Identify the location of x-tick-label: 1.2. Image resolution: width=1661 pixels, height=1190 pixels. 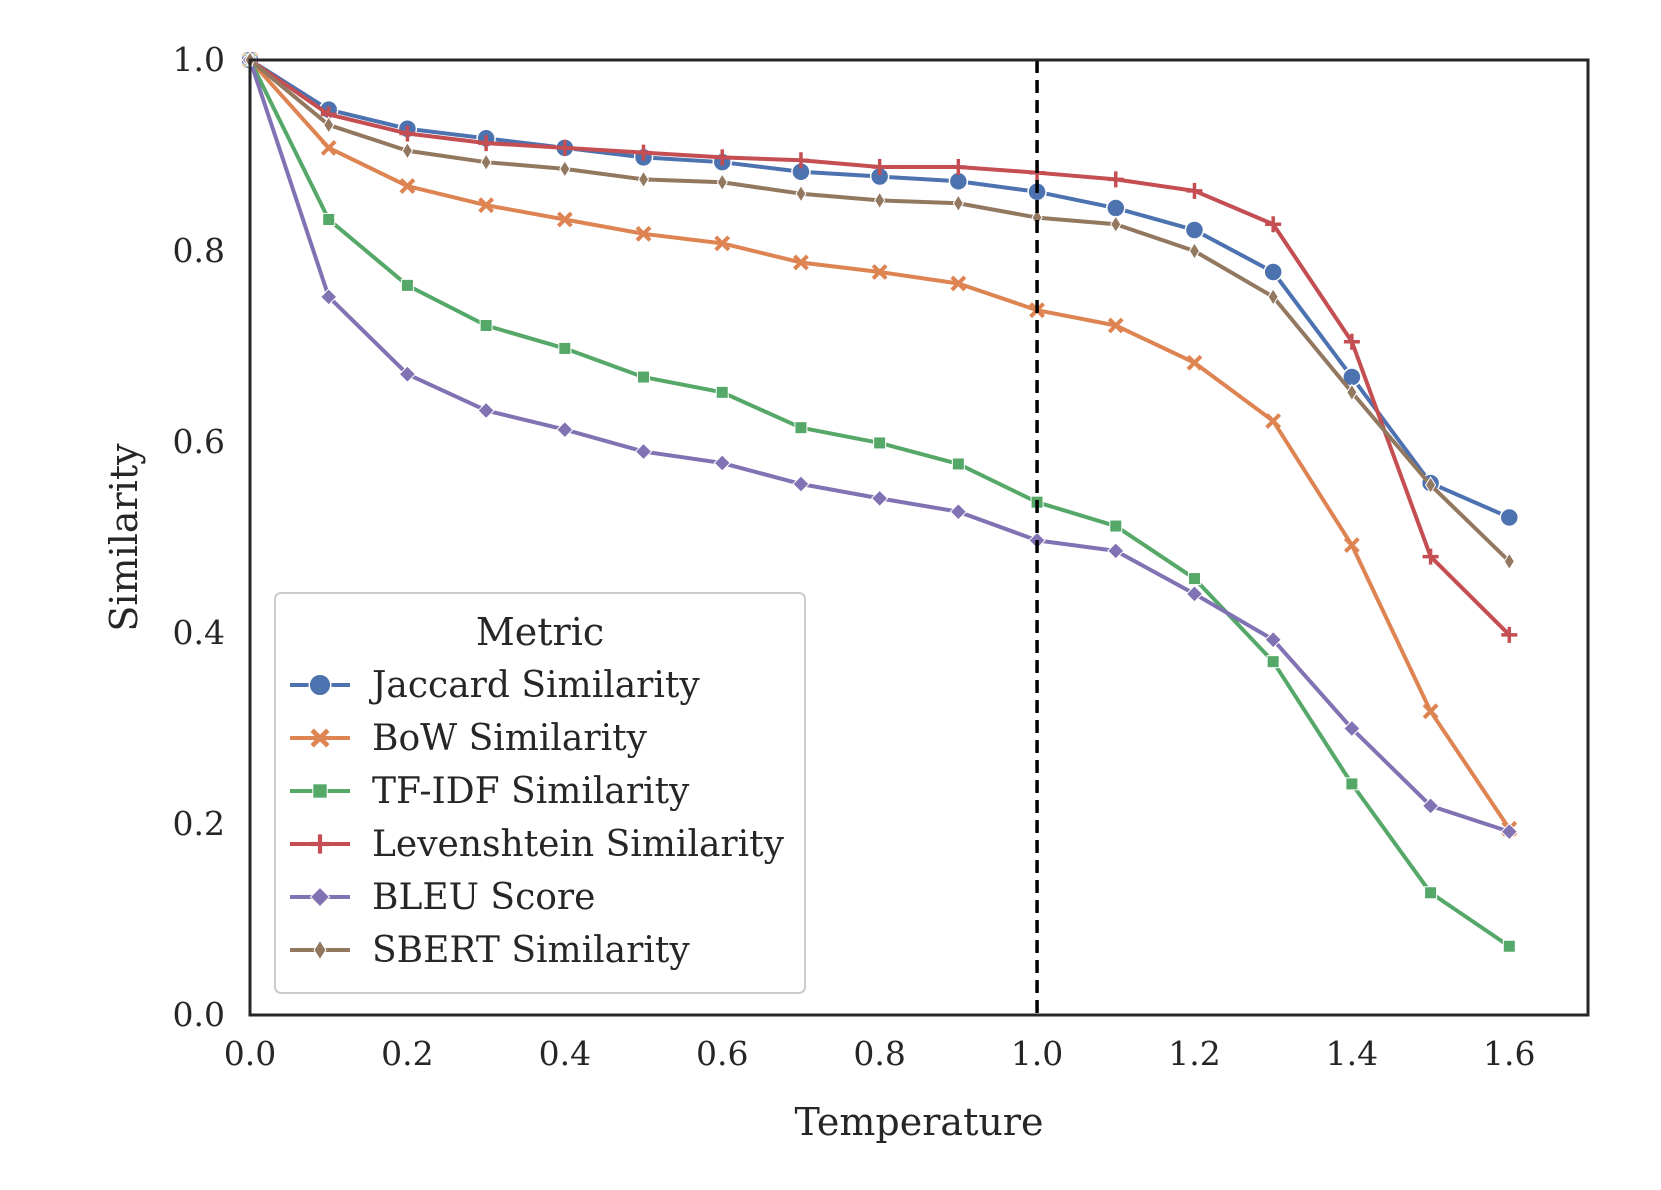
(1194, 1053).